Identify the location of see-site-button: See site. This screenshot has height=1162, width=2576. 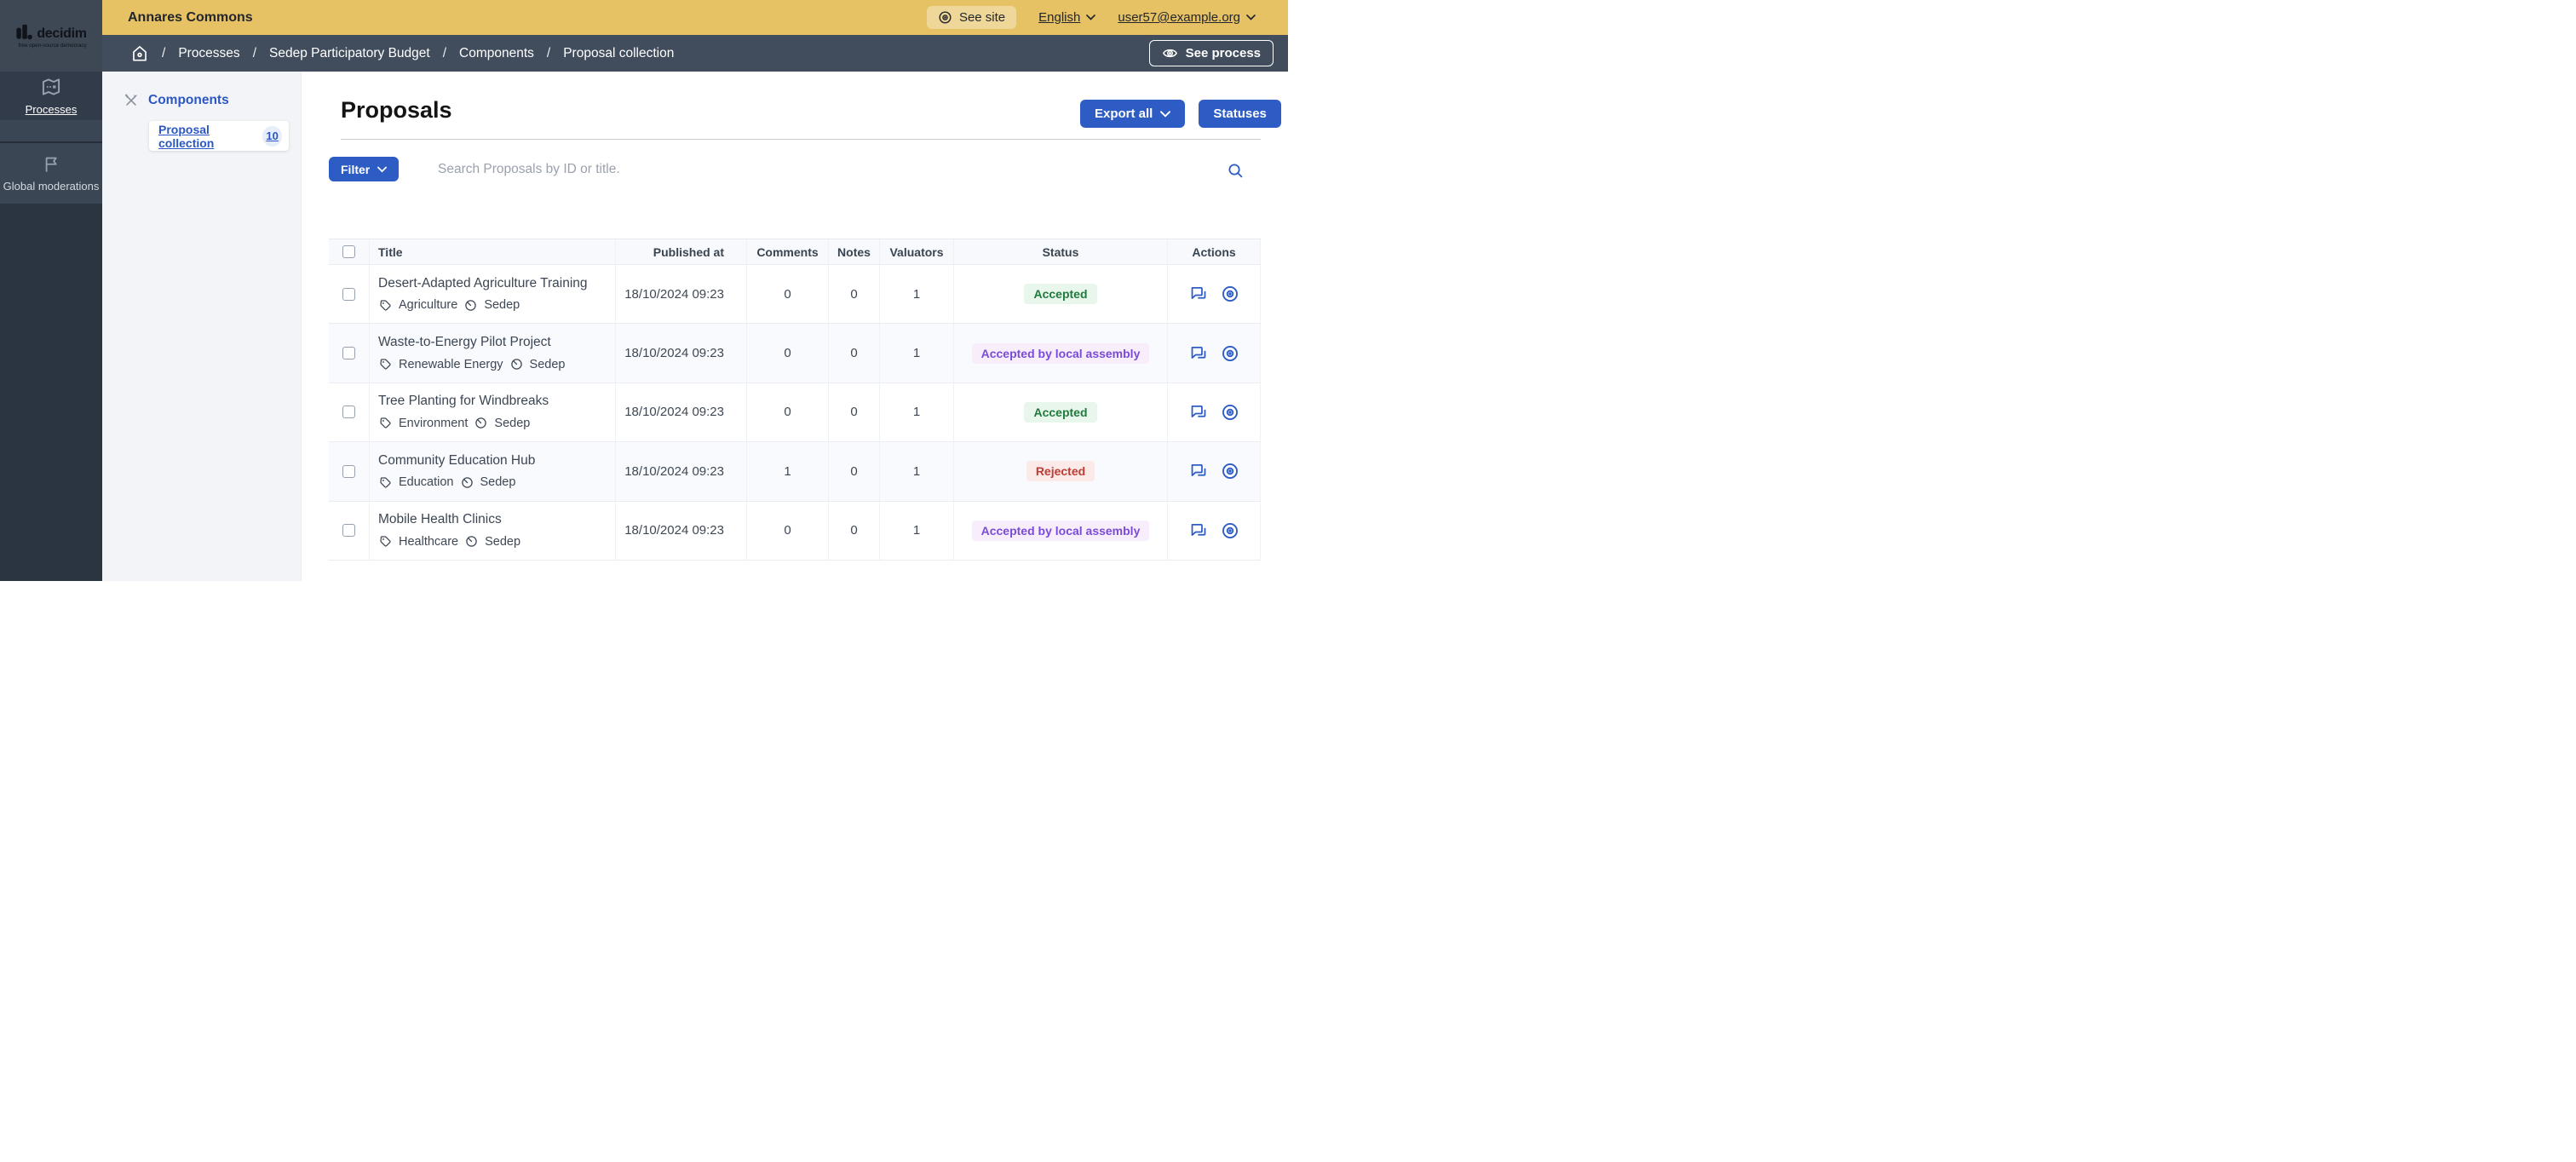
(972, 17).